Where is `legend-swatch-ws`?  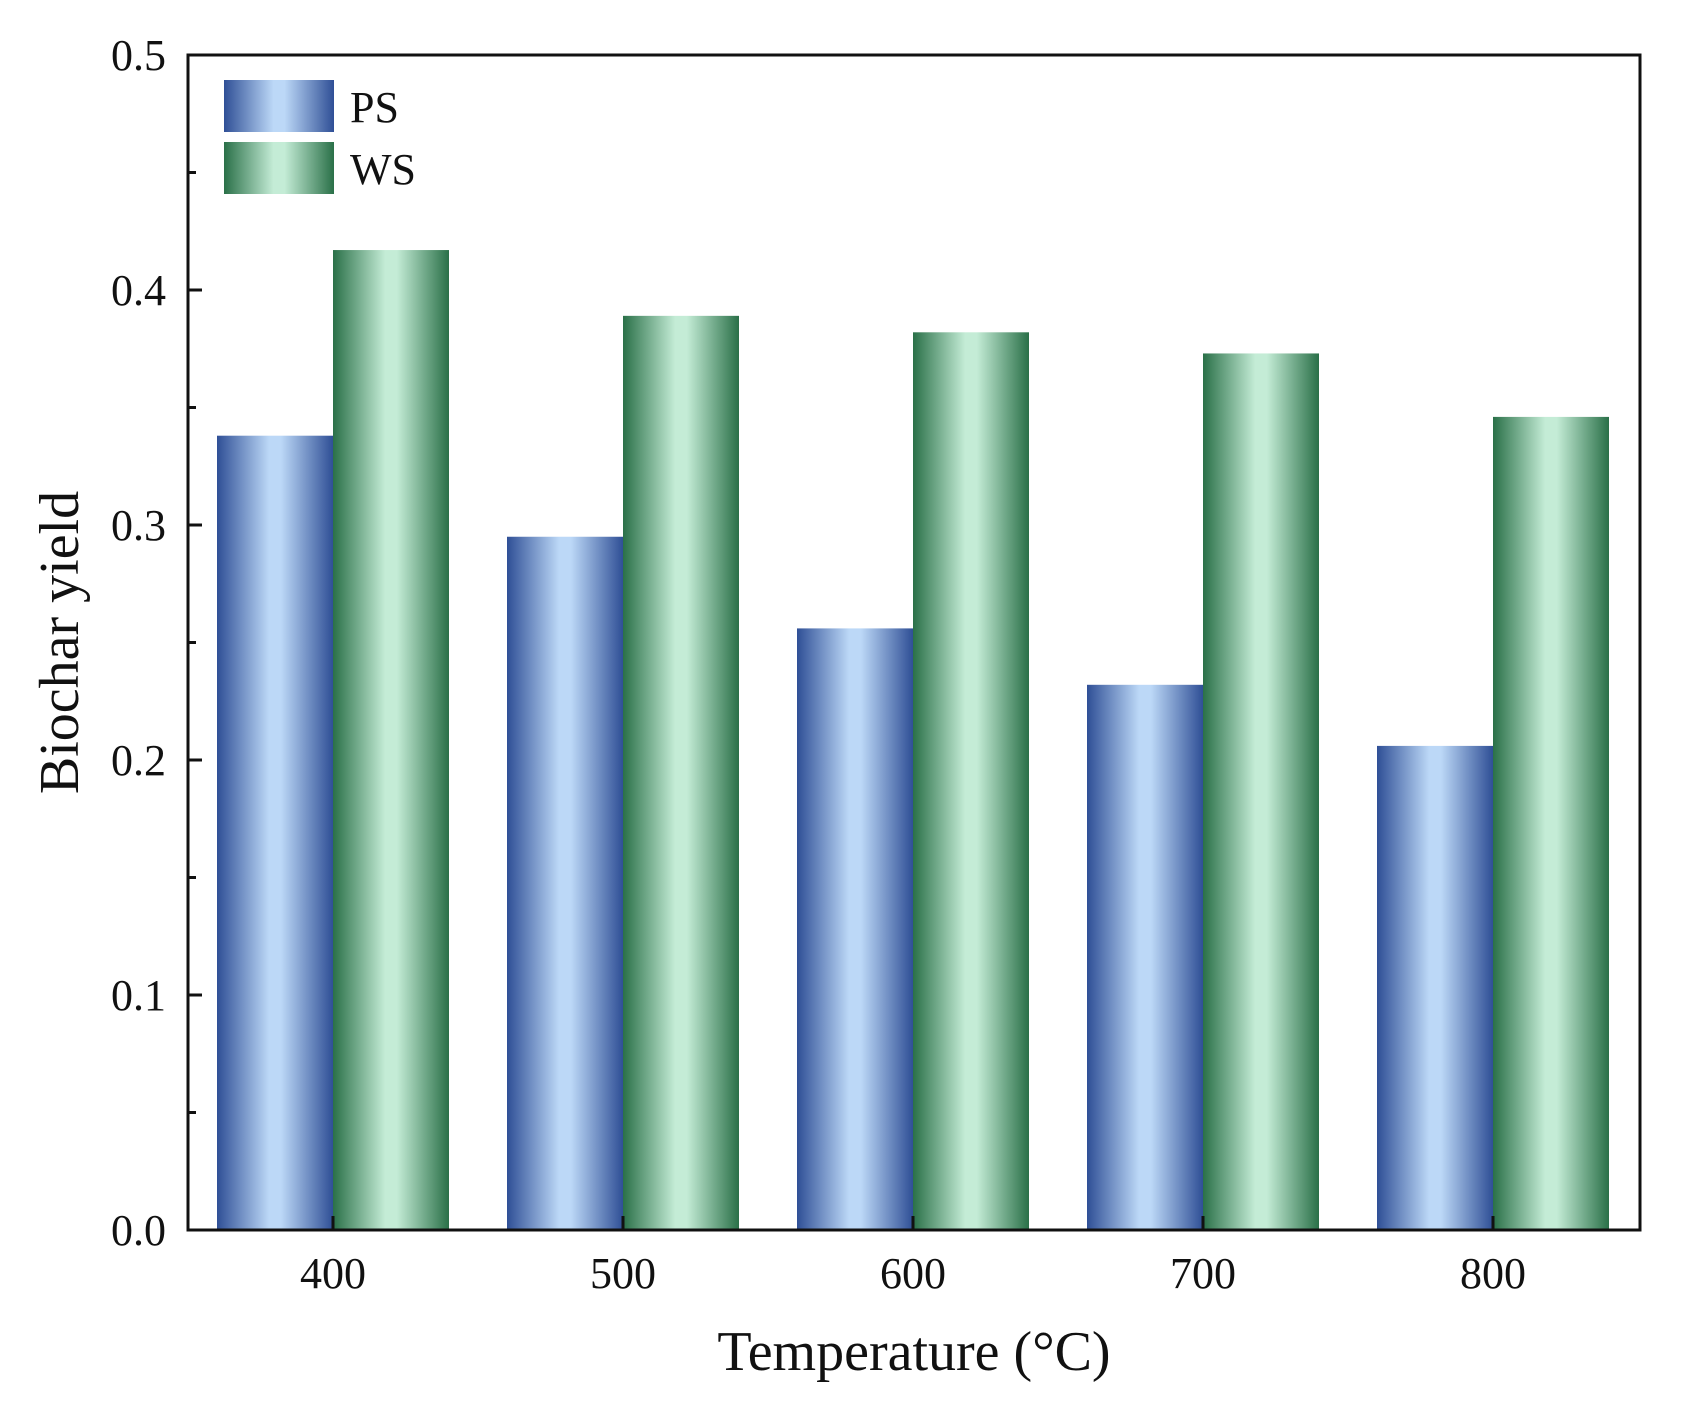
legend-swatch-ws is located at coordinates (279, 168).